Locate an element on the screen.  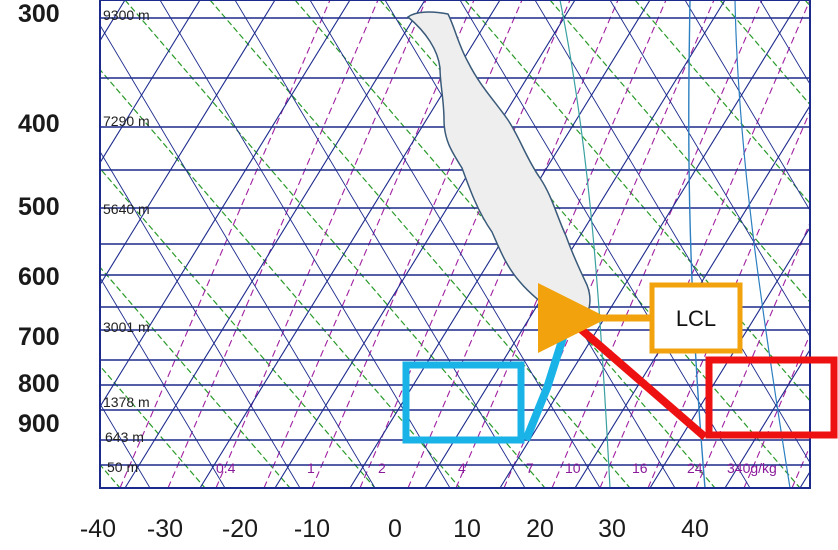
altitude-label: 9300 m is located at coordinates (126, 15).